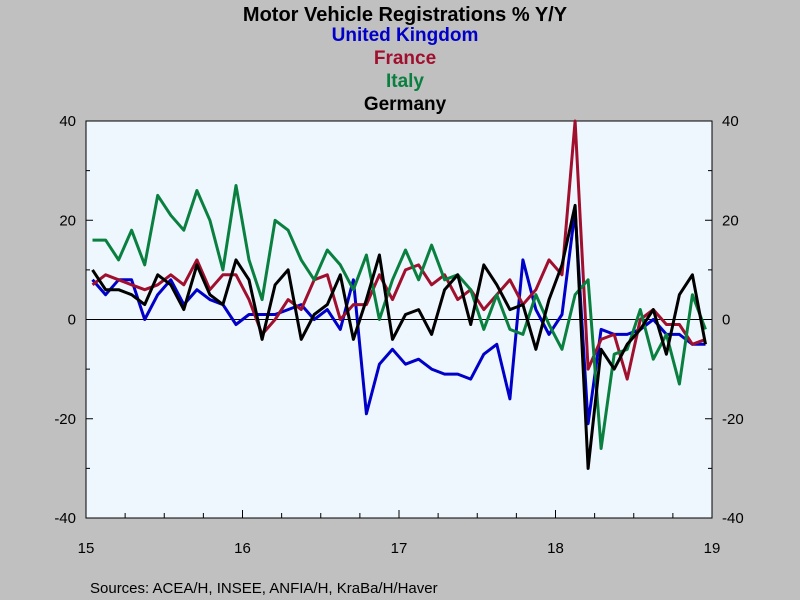  Describe the element at coordinates (405, 58) in the screenshot. I see `legend-entry-france: France` at that location.